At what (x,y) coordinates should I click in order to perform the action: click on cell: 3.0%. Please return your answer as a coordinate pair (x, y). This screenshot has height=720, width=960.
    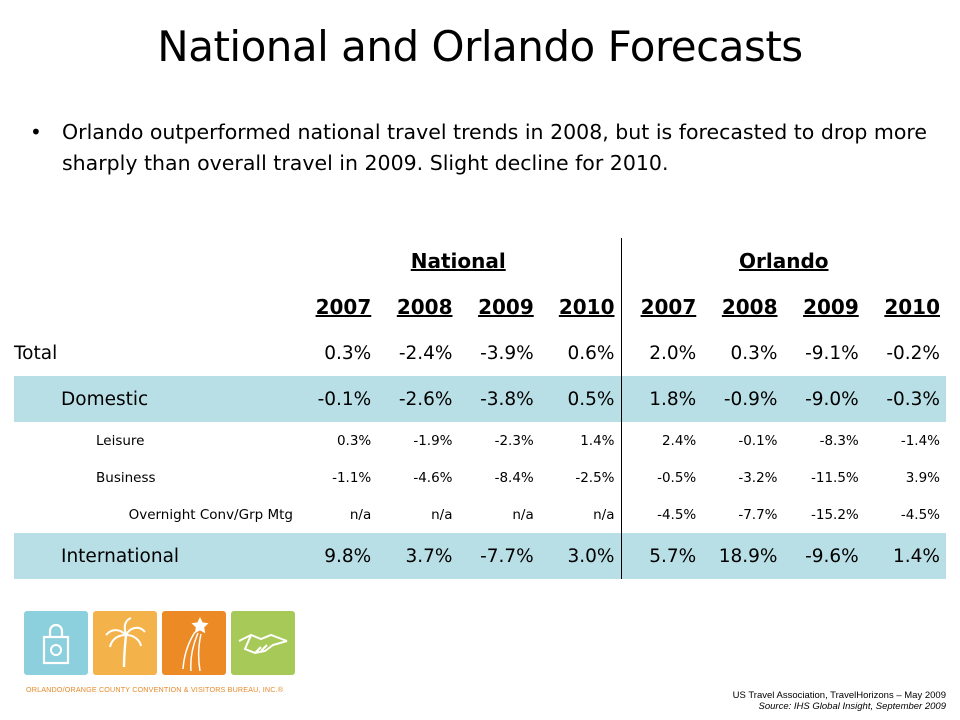
    Looking at the image, I should click on (580, 556).